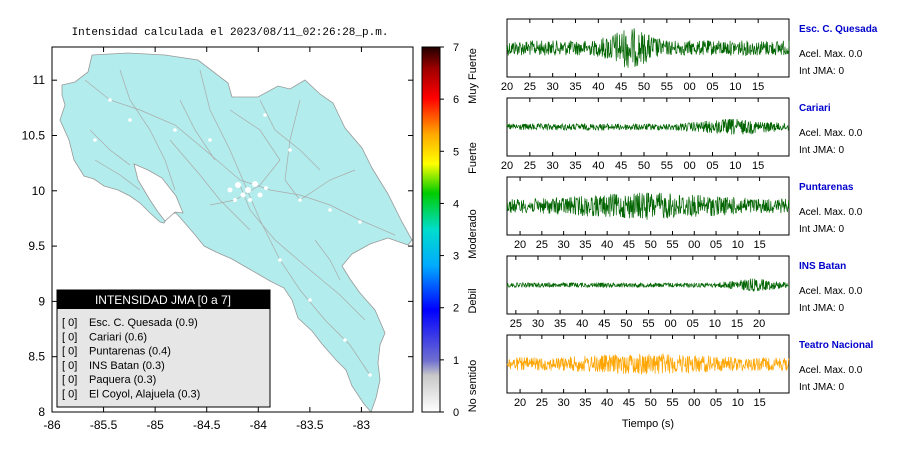 Image resolution: width=910 pixels, height=460 pixels. I want to click on colorbar-tick-label: 5, so click(456, 152).